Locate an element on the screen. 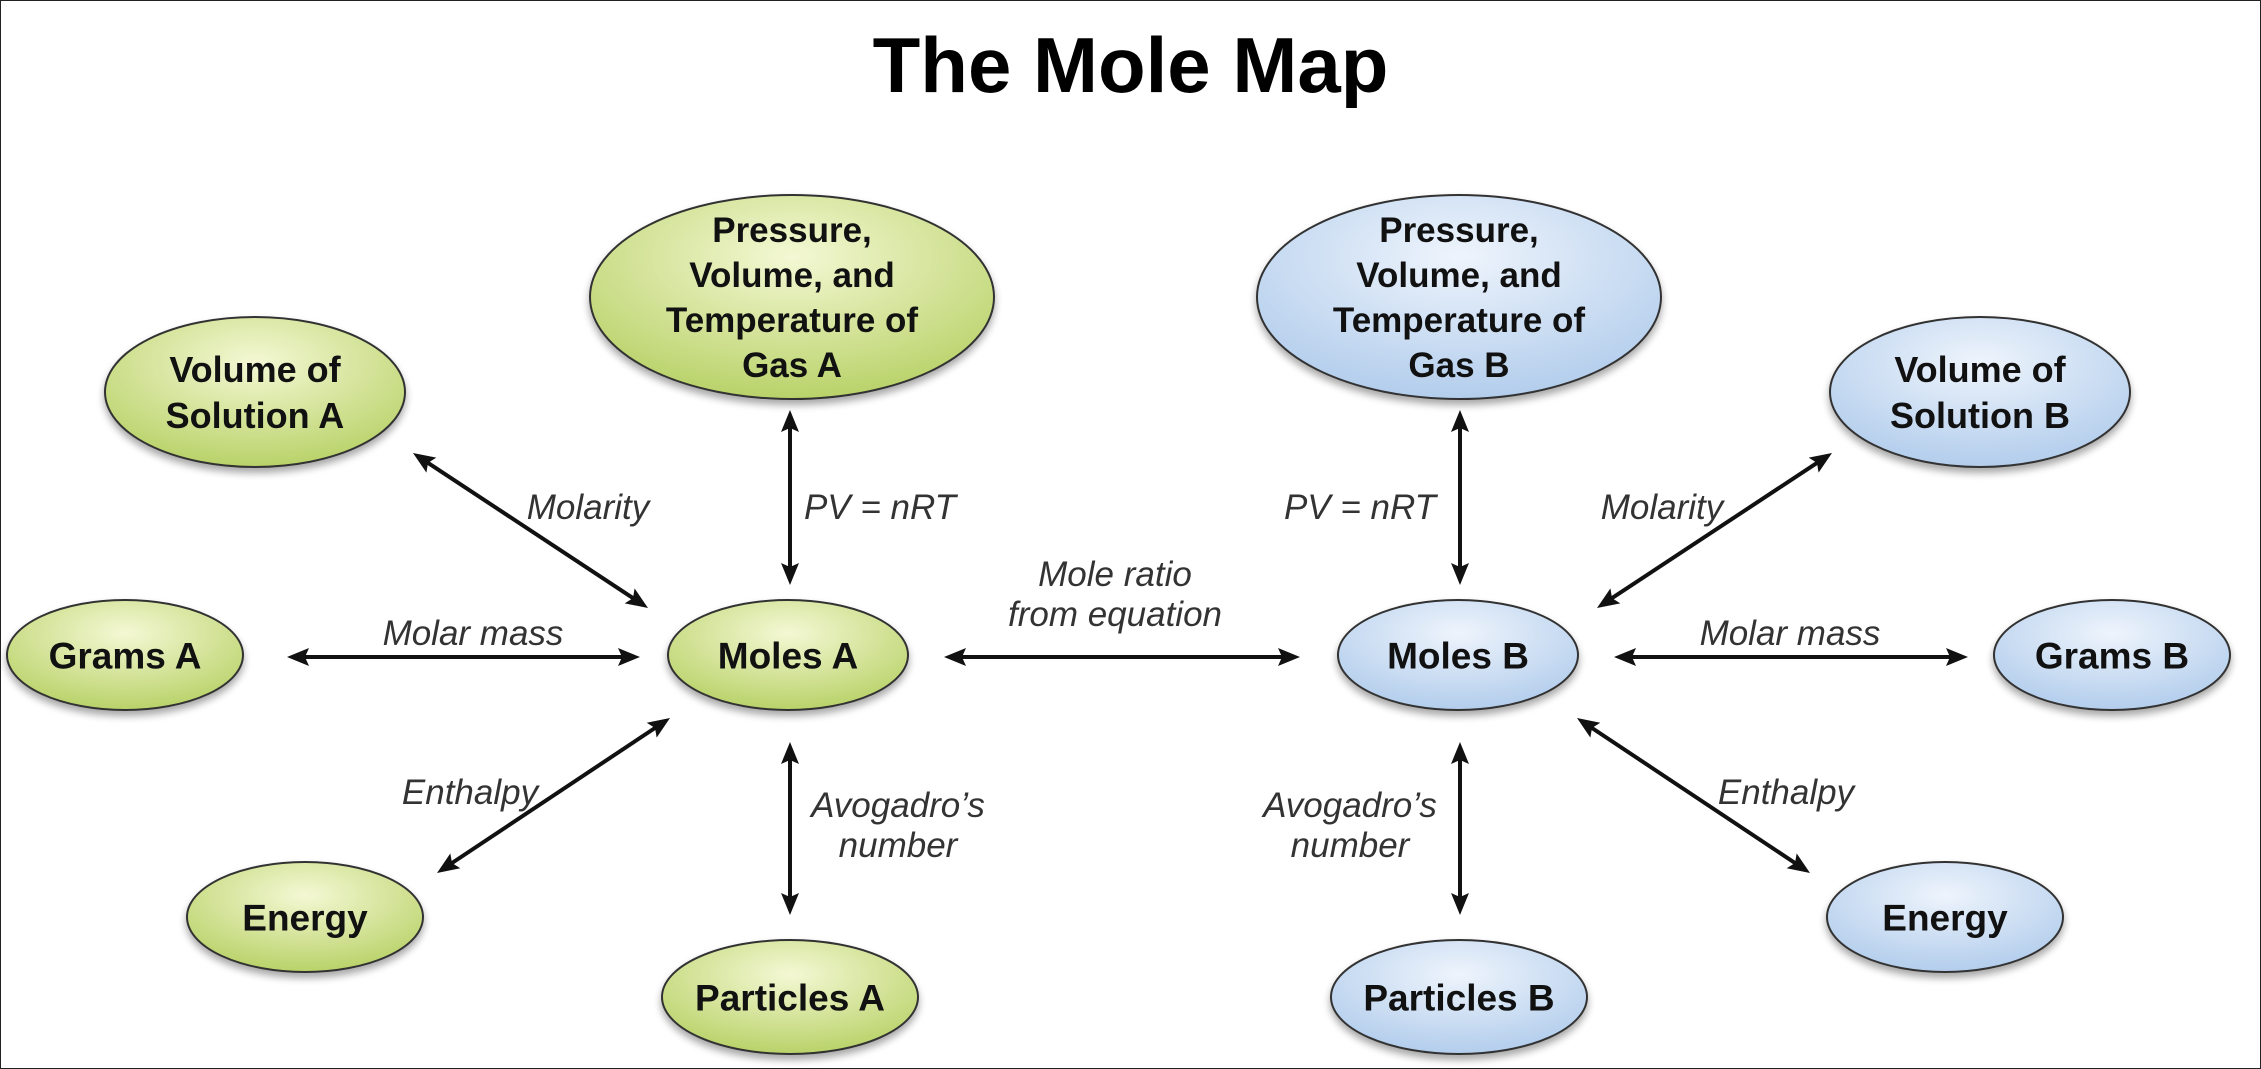 This screenshot has width=2261, height=1069. edge-avogadro-b is located at coordinates (1460, 828).